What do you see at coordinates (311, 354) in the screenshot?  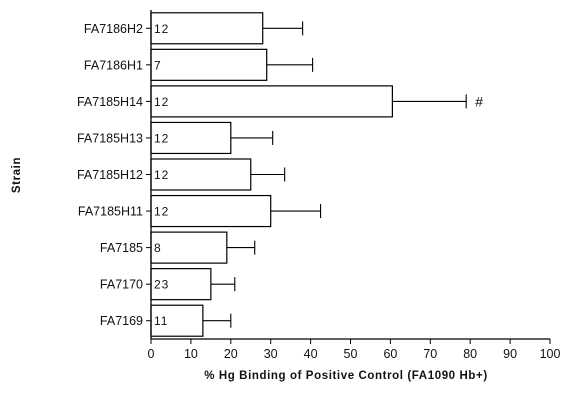 I see `x-tick-label: 40` at bounding box center [311, 354].